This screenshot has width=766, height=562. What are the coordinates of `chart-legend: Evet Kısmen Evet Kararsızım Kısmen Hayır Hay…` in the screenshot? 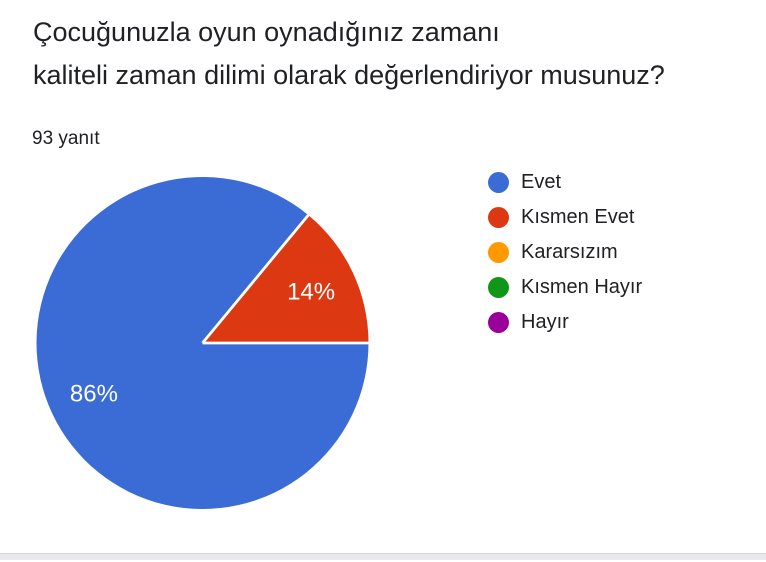 It's located at (565, 252).